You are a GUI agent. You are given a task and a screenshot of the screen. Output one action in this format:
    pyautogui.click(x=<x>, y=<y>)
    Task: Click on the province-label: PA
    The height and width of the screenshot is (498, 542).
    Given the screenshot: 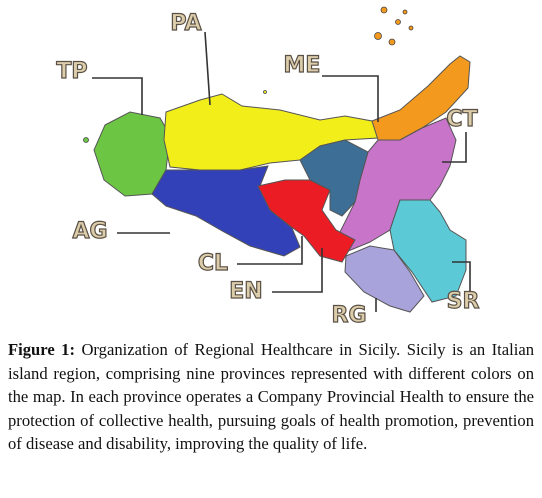 What is the action you would take?
    pyautogui.click(x=185, y=23)
    